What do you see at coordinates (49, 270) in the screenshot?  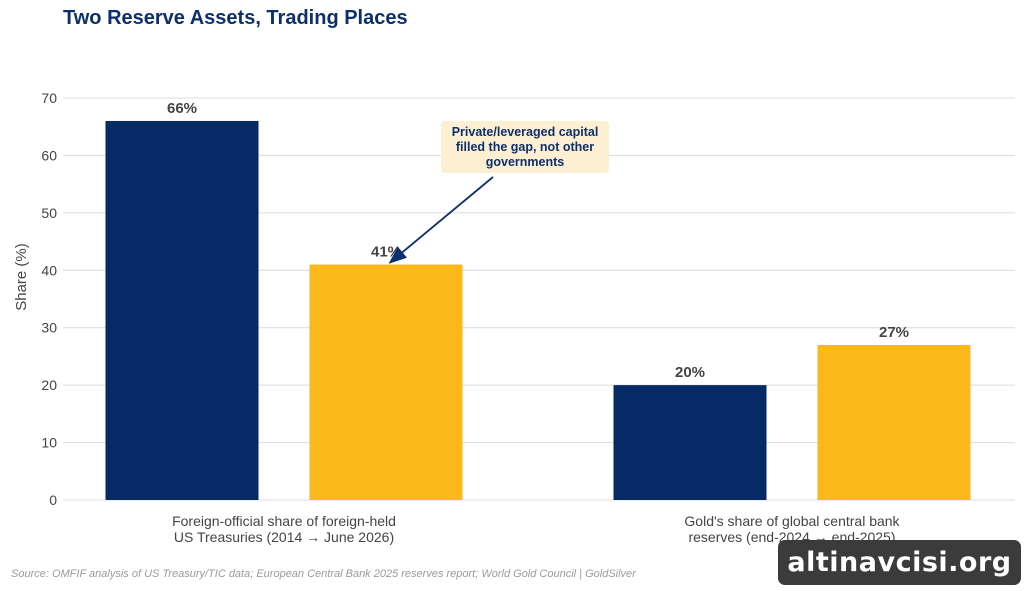 I see `y-tick-label: 40` at bounding box center [49, 270].